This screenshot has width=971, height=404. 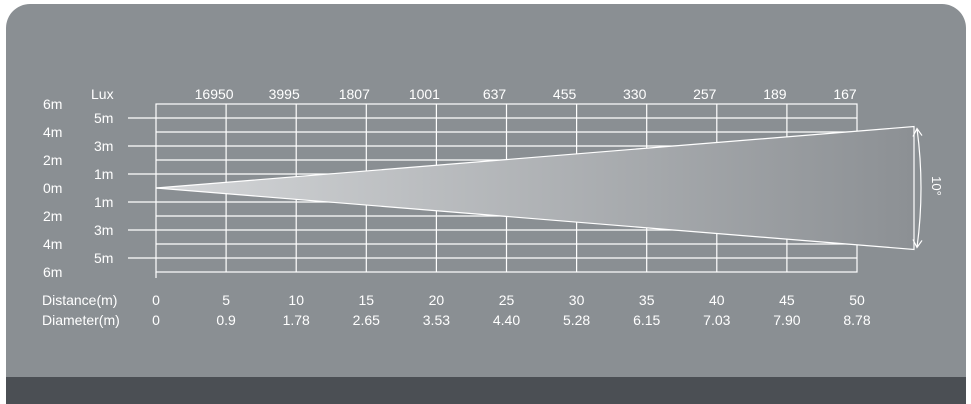 I want to click on lux-values: 16950 3995 1807 1001 637 455 330 257 189 167, so click(x=526, y=94).